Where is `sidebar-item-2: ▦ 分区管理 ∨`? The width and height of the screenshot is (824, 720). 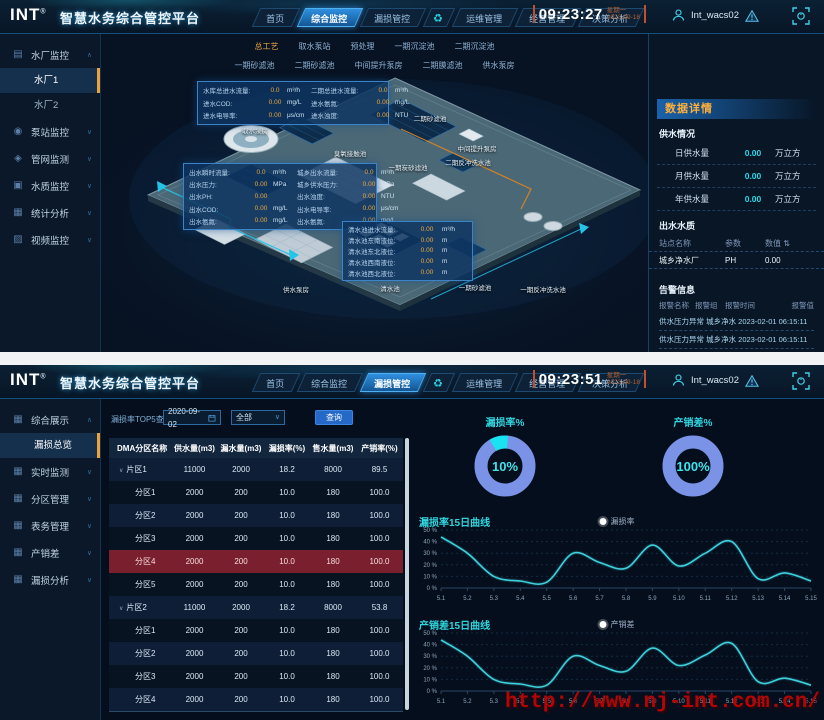 sidebar-item-2: ▦ 分区管理 ∨ is located at coordinates (50, 498).